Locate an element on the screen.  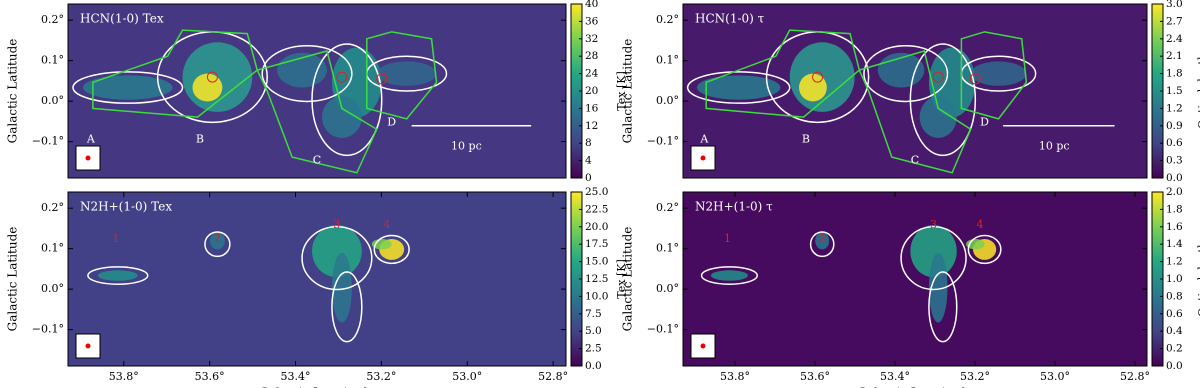
x-tick-label: 52.8° is located at coordinates (1135, 376).